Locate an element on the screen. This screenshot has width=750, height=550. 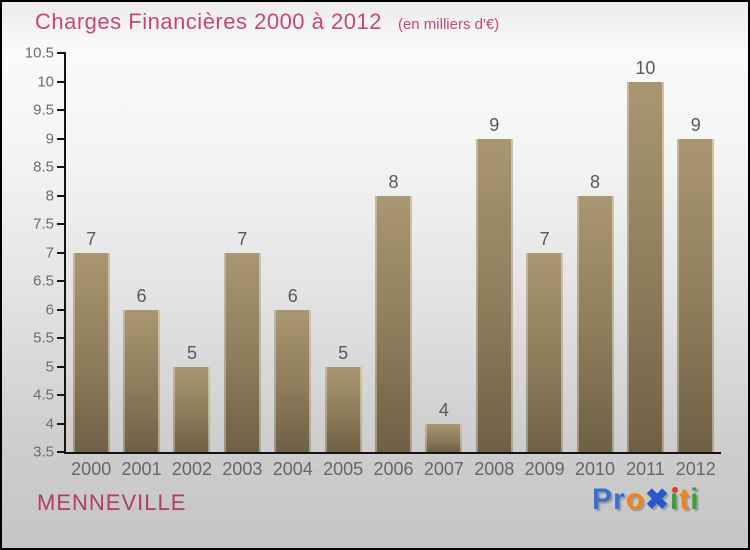
bar-2012 is located at coordinates (696, 295).